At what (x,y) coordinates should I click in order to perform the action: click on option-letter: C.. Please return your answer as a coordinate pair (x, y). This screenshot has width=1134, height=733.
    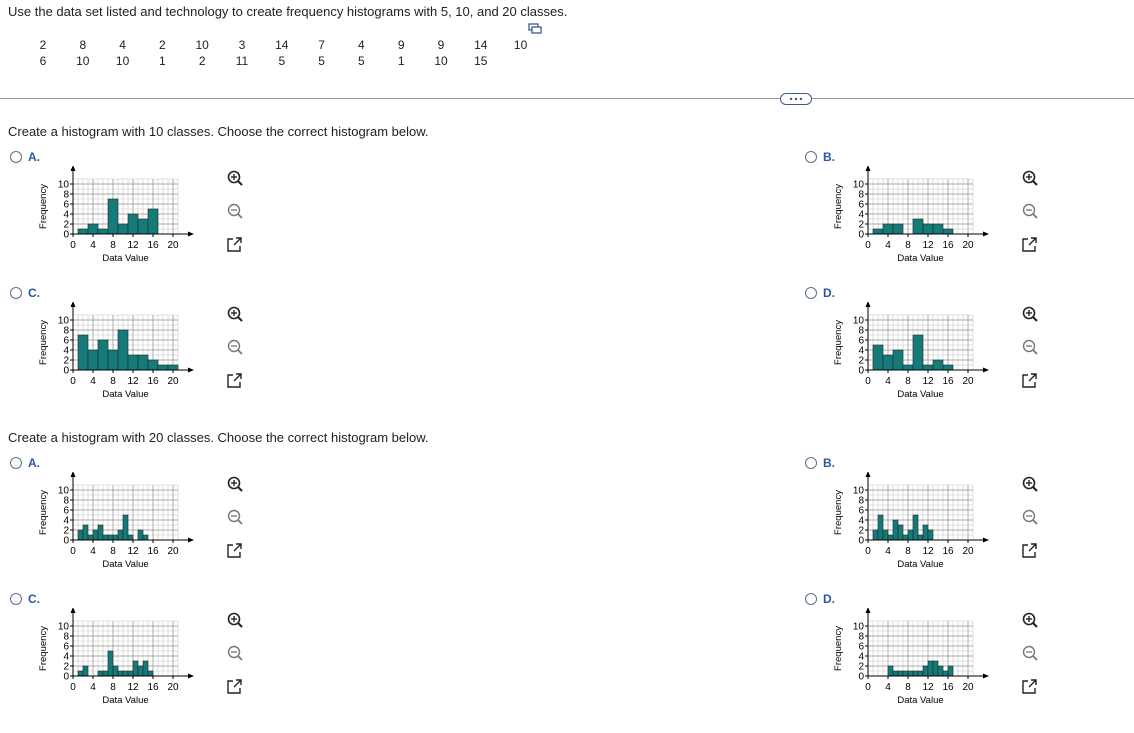
    Looking at the image, I should click on (34, 293).